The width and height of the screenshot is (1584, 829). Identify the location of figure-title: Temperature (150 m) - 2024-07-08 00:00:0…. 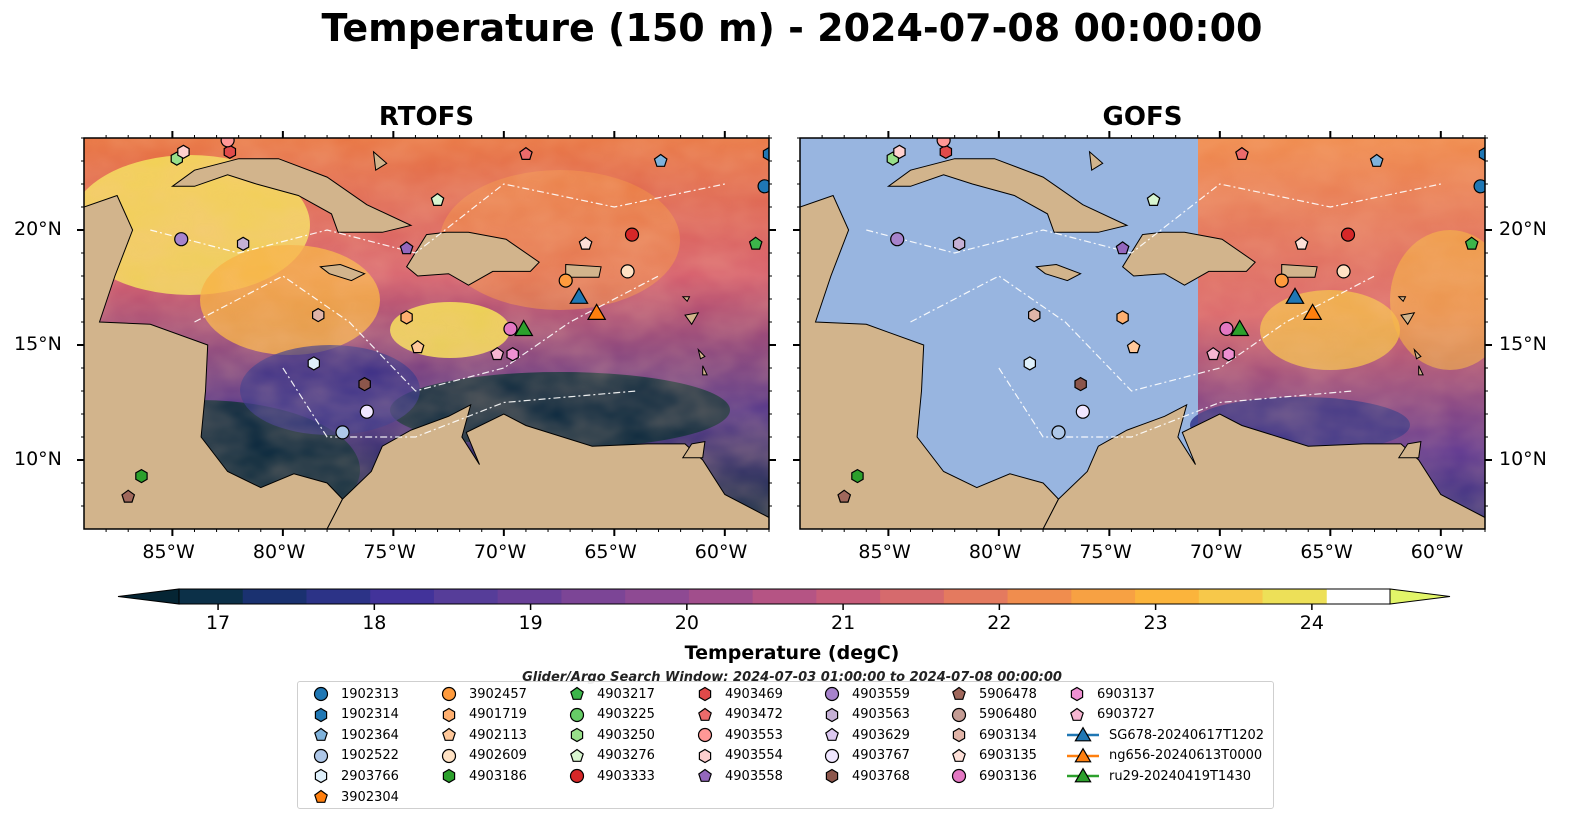
(792, 28).